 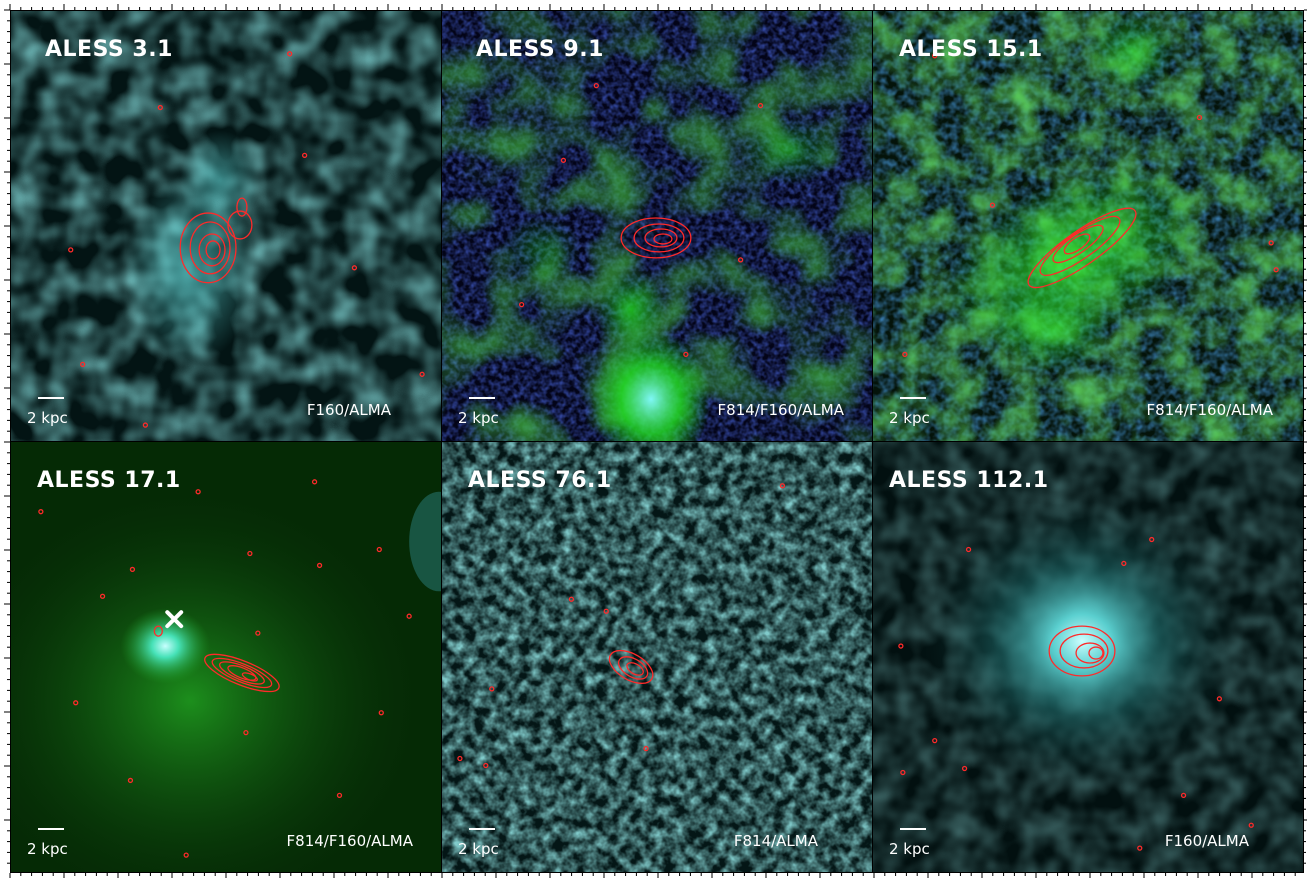 What do you see at coordinates (109, 480) in the screenshot?
I see `panel-title: ALESS 17.1` at bounding box center [109, 480].